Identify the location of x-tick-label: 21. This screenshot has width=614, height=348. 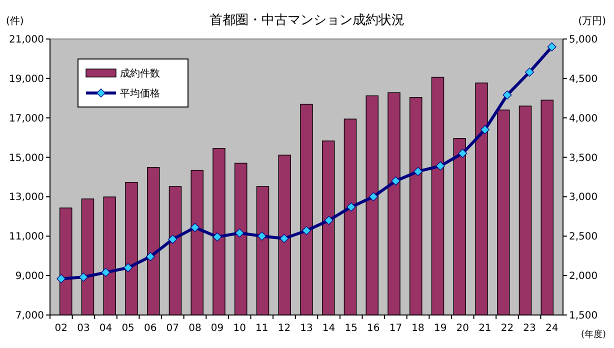
(485, 328).